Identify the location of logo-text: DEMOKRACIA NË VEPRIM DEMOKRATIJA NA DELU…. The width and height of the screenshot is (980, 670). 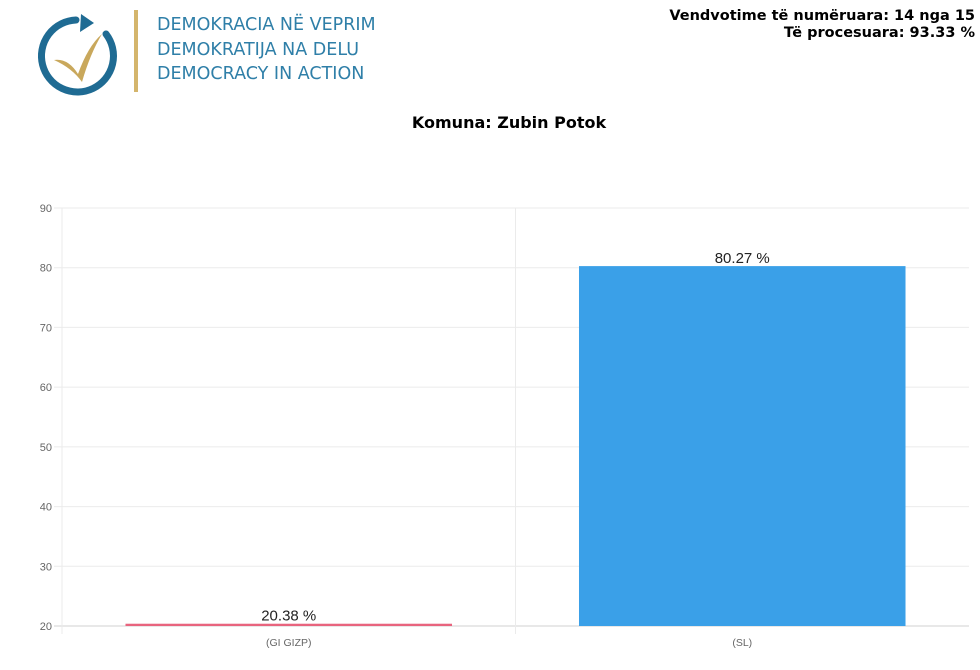
(266, 50).